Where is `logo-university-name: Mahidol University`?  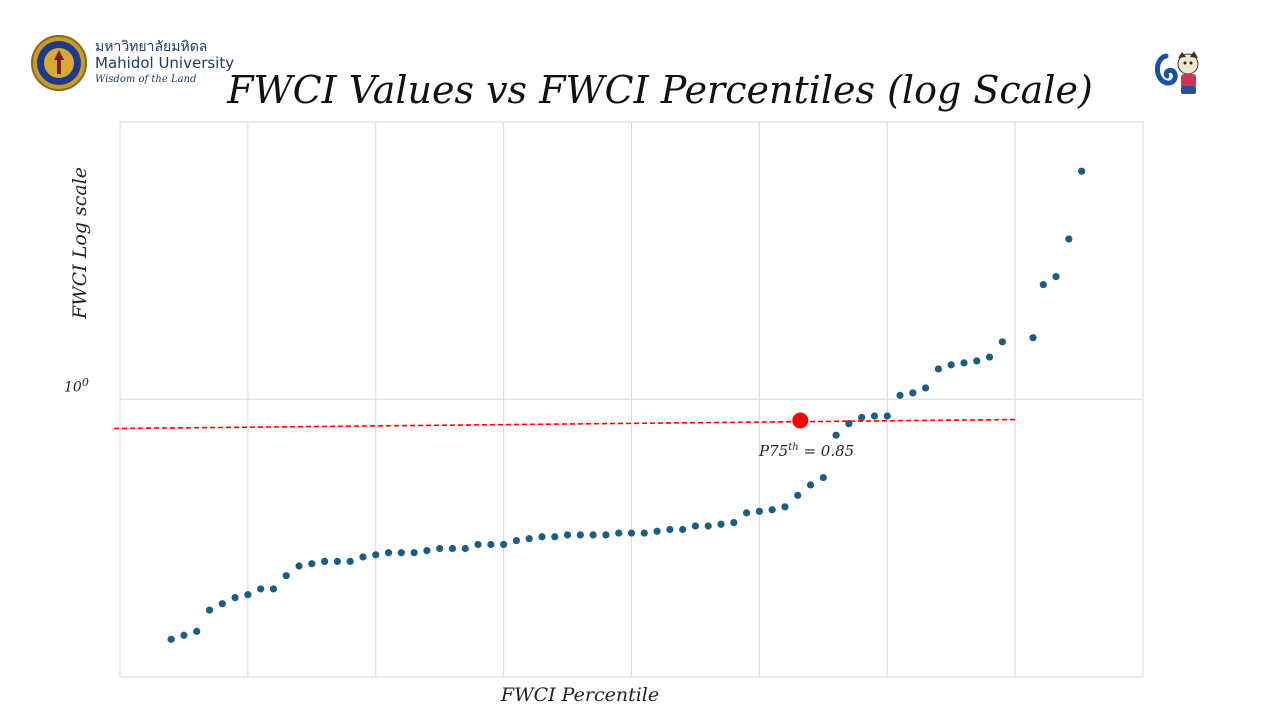
logo-university-name: Mahidol University is located at coordinates (165, 63).